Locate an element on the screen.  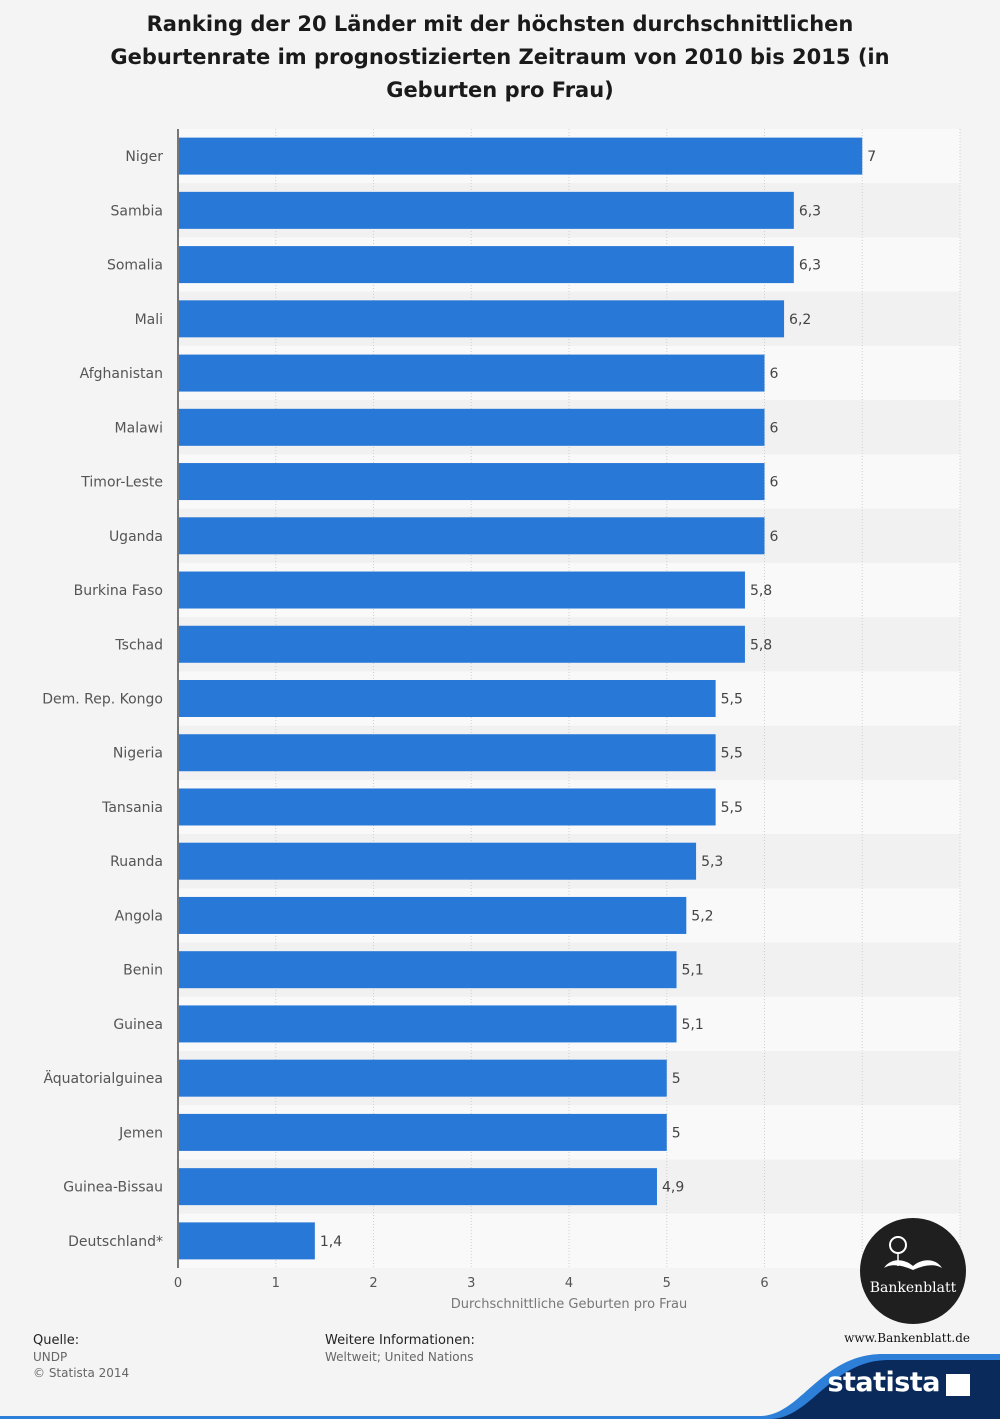
info-heading: Weitere Informationen: is located at coordinates (400, 1340).